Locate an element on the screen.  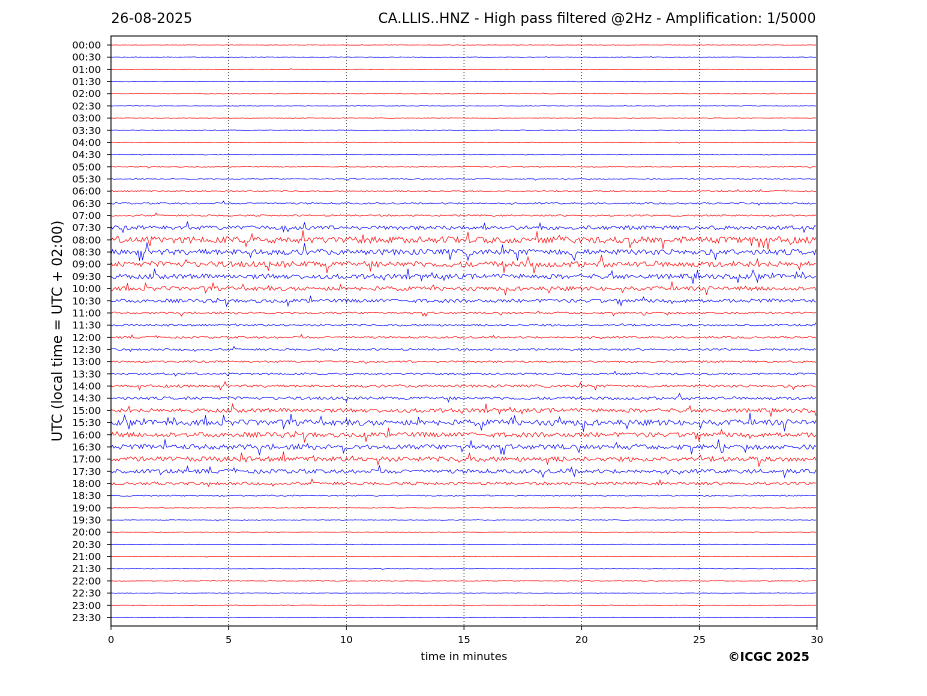
y-tick-label: 07:00 is located at coordinates (86, 216).